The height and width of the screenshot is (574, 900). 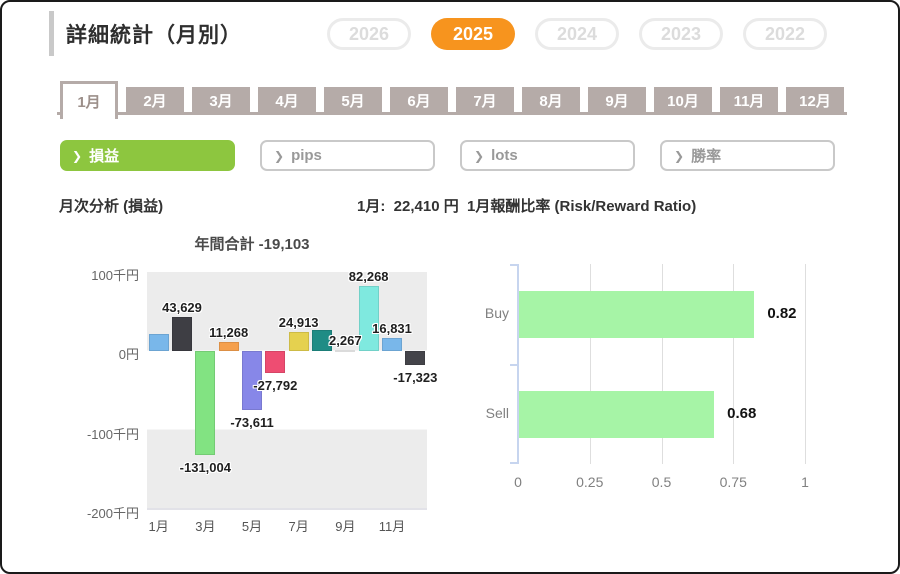 What do you see at coordinates (617, 100) in the screenshot?
I see `month-tab-9: 9月` at bounding box center [617, 100].